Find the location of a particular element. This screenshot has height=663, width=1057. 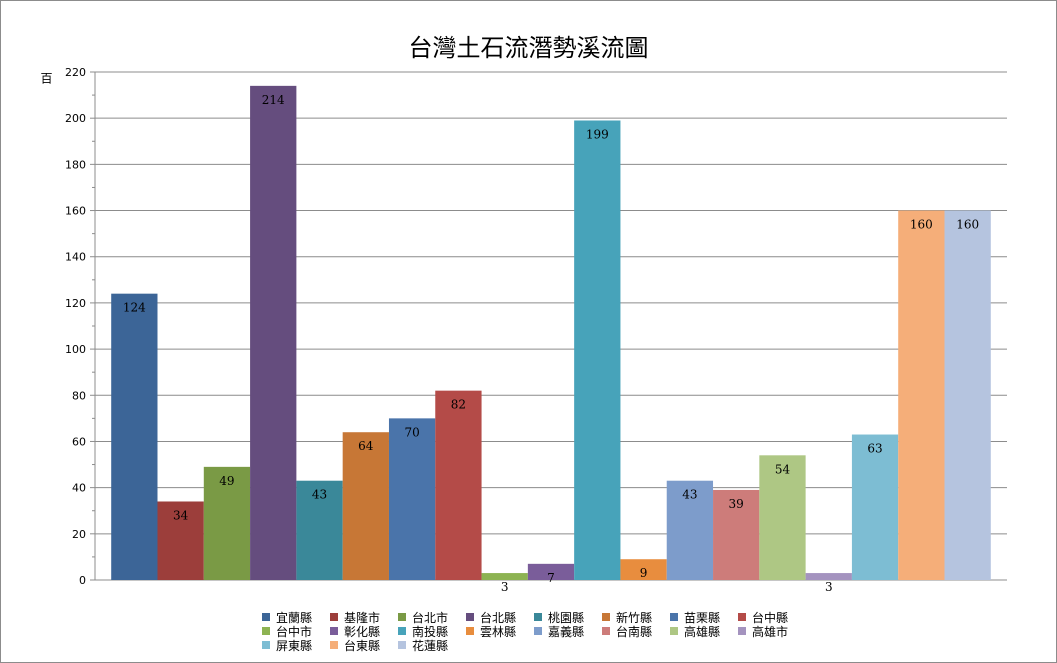

legend-row: 宜蘭縣 基隆市 台北市 台北縣 桃園縣 新竹縣 苗栗縣 台中縣 is located at coordinates (542, 617).